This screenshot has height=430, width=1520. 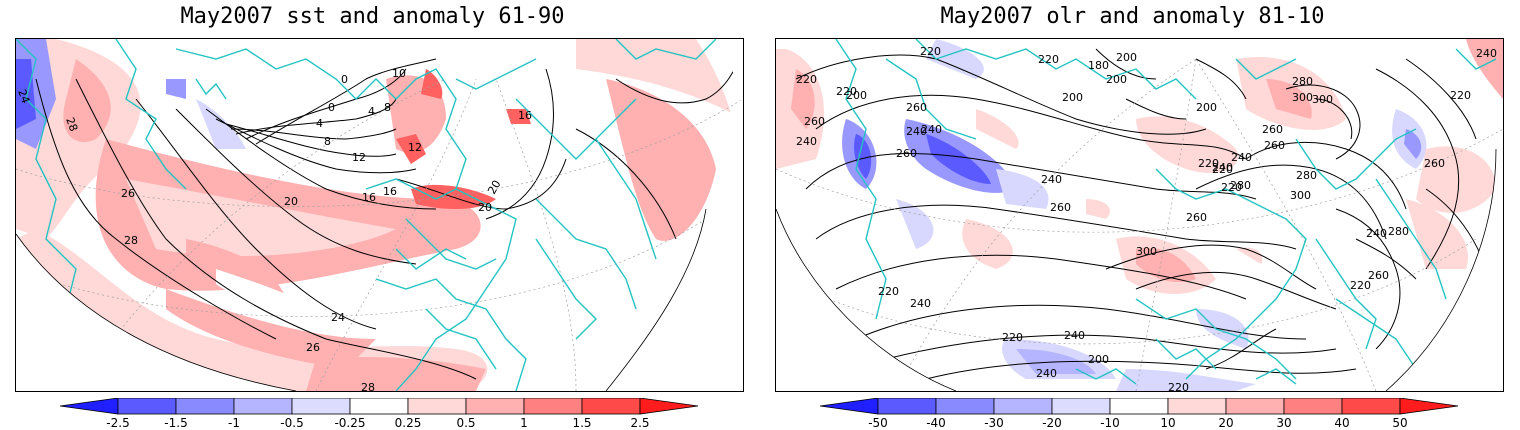 I want to click on colorbar-tick: -1, so click(x=234, y=423).